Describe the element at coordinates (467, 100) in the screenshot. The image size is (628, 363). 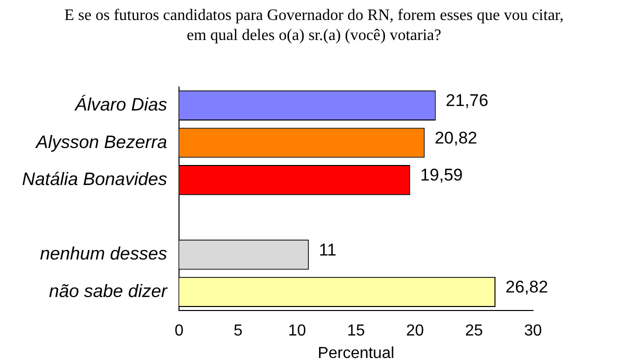
I see `data-label: 21,76` at that location.